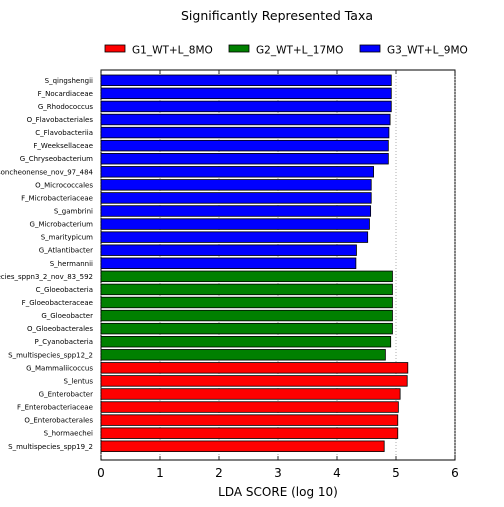 This screenshot has height=507, width=504. I want to click on y-tick-label: S_multispecies_sppn3_2_nov_83_592, so click(46, 277).